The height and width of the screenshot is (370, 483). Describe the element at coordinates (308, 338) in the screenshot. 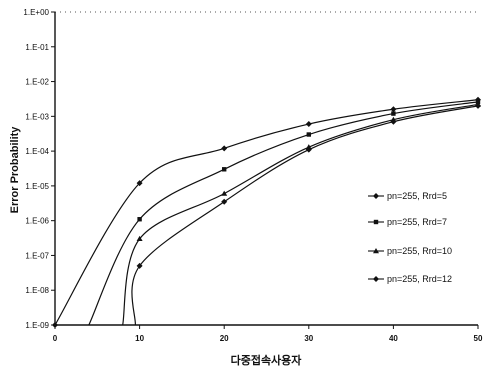

I see `x-tick-label: 30` at that location.